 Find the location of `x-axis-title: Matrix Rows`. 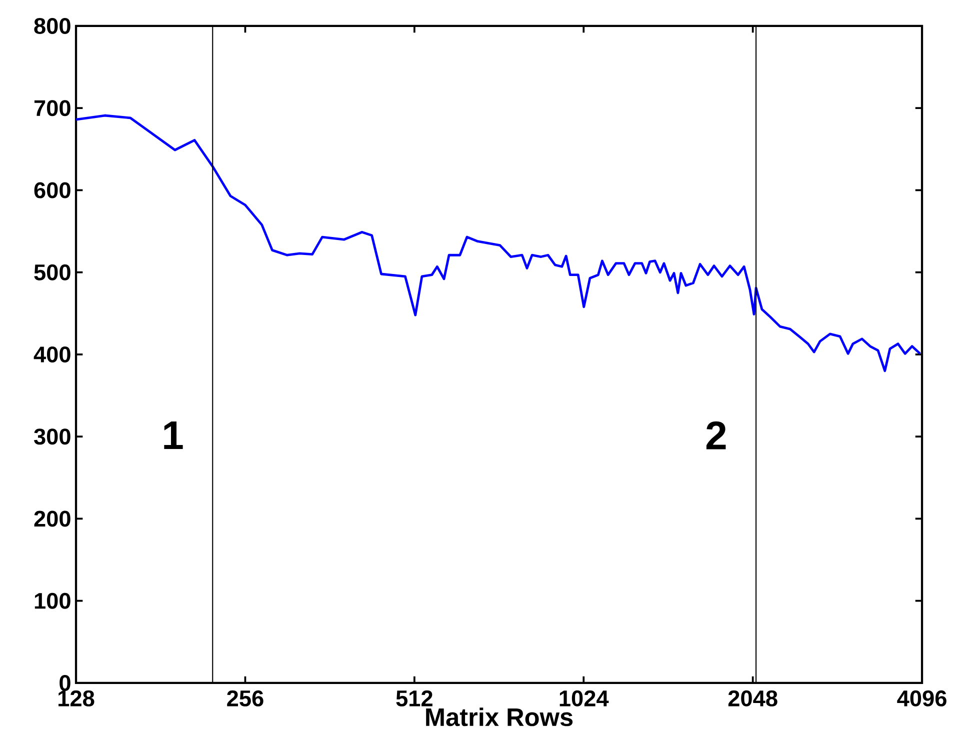

x-axis-title: Matrix Rows is located at coordinates (499, 717).